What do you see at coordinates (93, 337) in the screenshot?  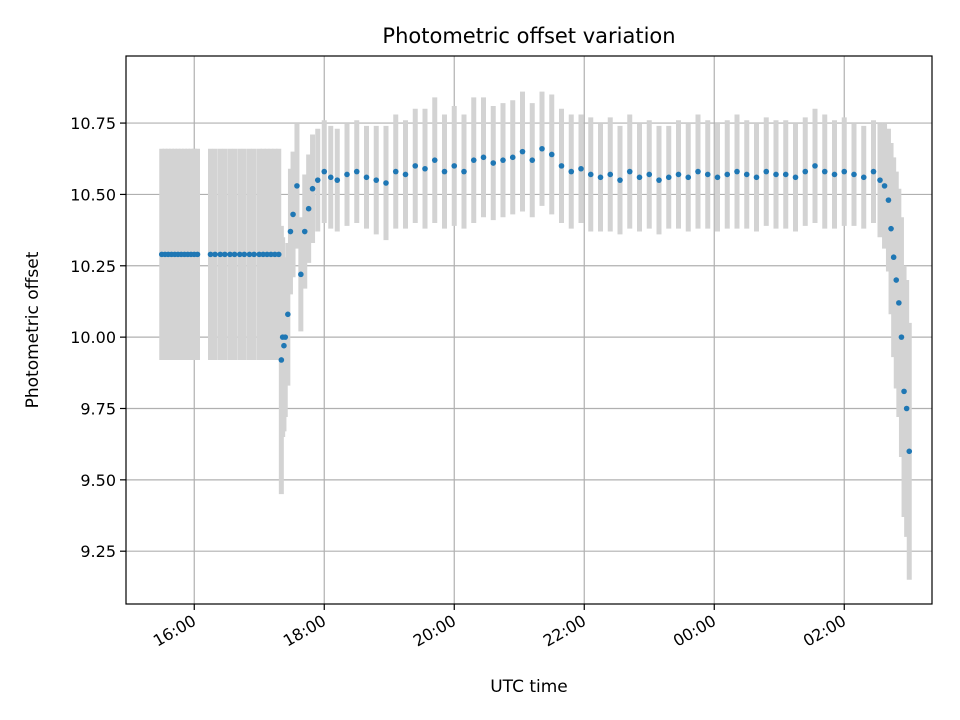 I see `y-tick-label: 10.00` at bounding box center [93, 337].